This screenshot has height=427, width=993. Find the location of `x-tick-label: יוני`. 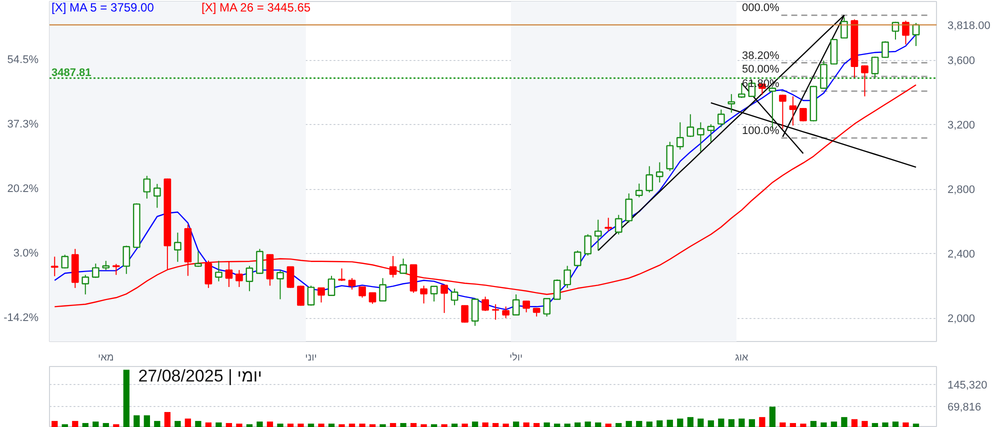

x-tick-label: יוני is located at coordinates (311, 358).